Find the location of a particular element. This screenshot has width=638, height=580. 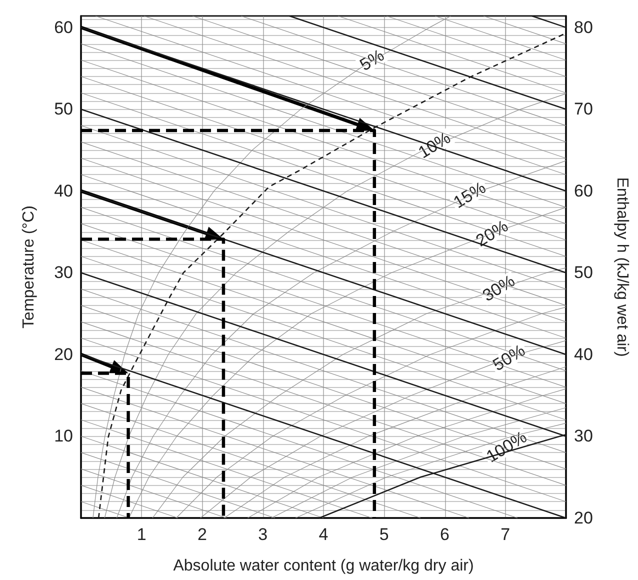

x-tick-label: 6 is located at coordinates (445, 534).